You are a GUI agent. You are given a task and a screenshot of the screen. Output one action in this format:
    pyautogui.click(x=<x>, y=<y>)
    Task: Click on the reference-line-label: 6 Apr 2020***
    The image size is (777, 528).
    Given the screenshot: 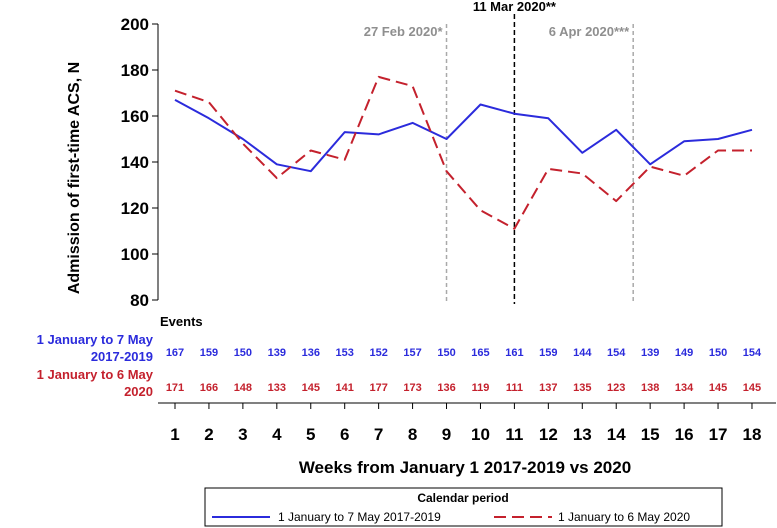 What is the action you would take?
    pyautogui.click(x=589, y=31)
    